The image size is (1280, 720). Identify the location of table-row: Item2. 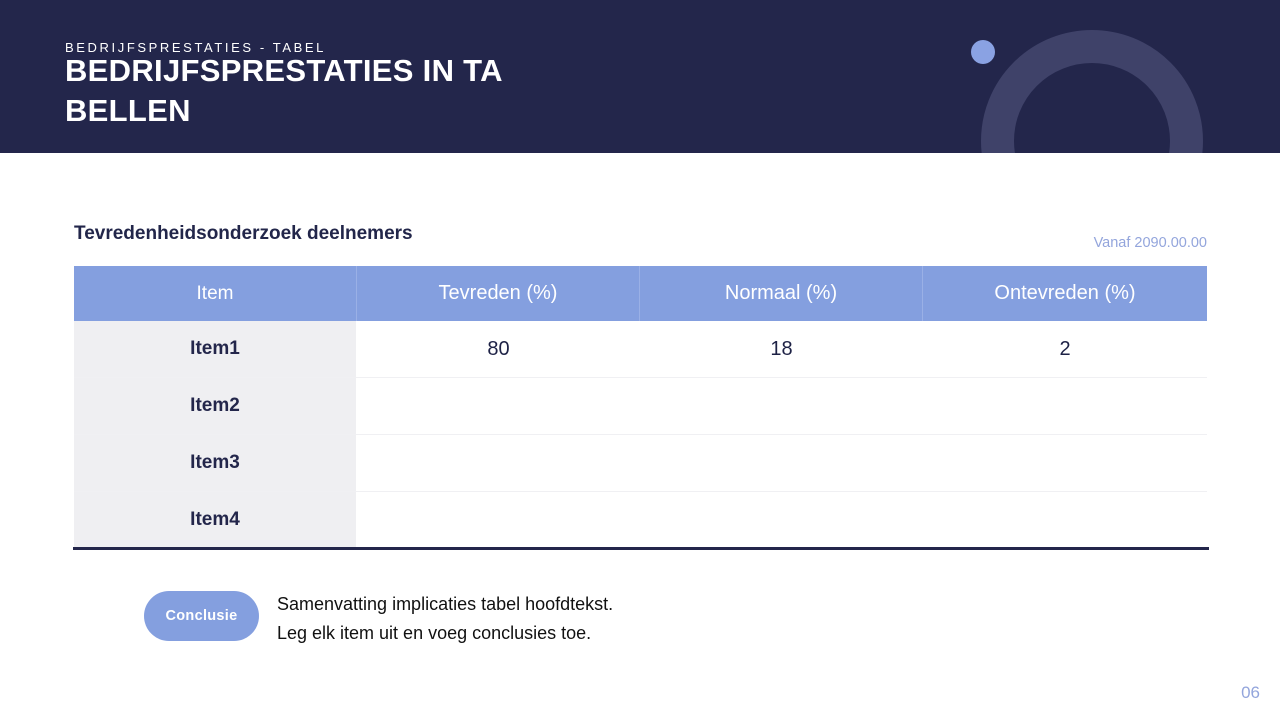
(640, 406).